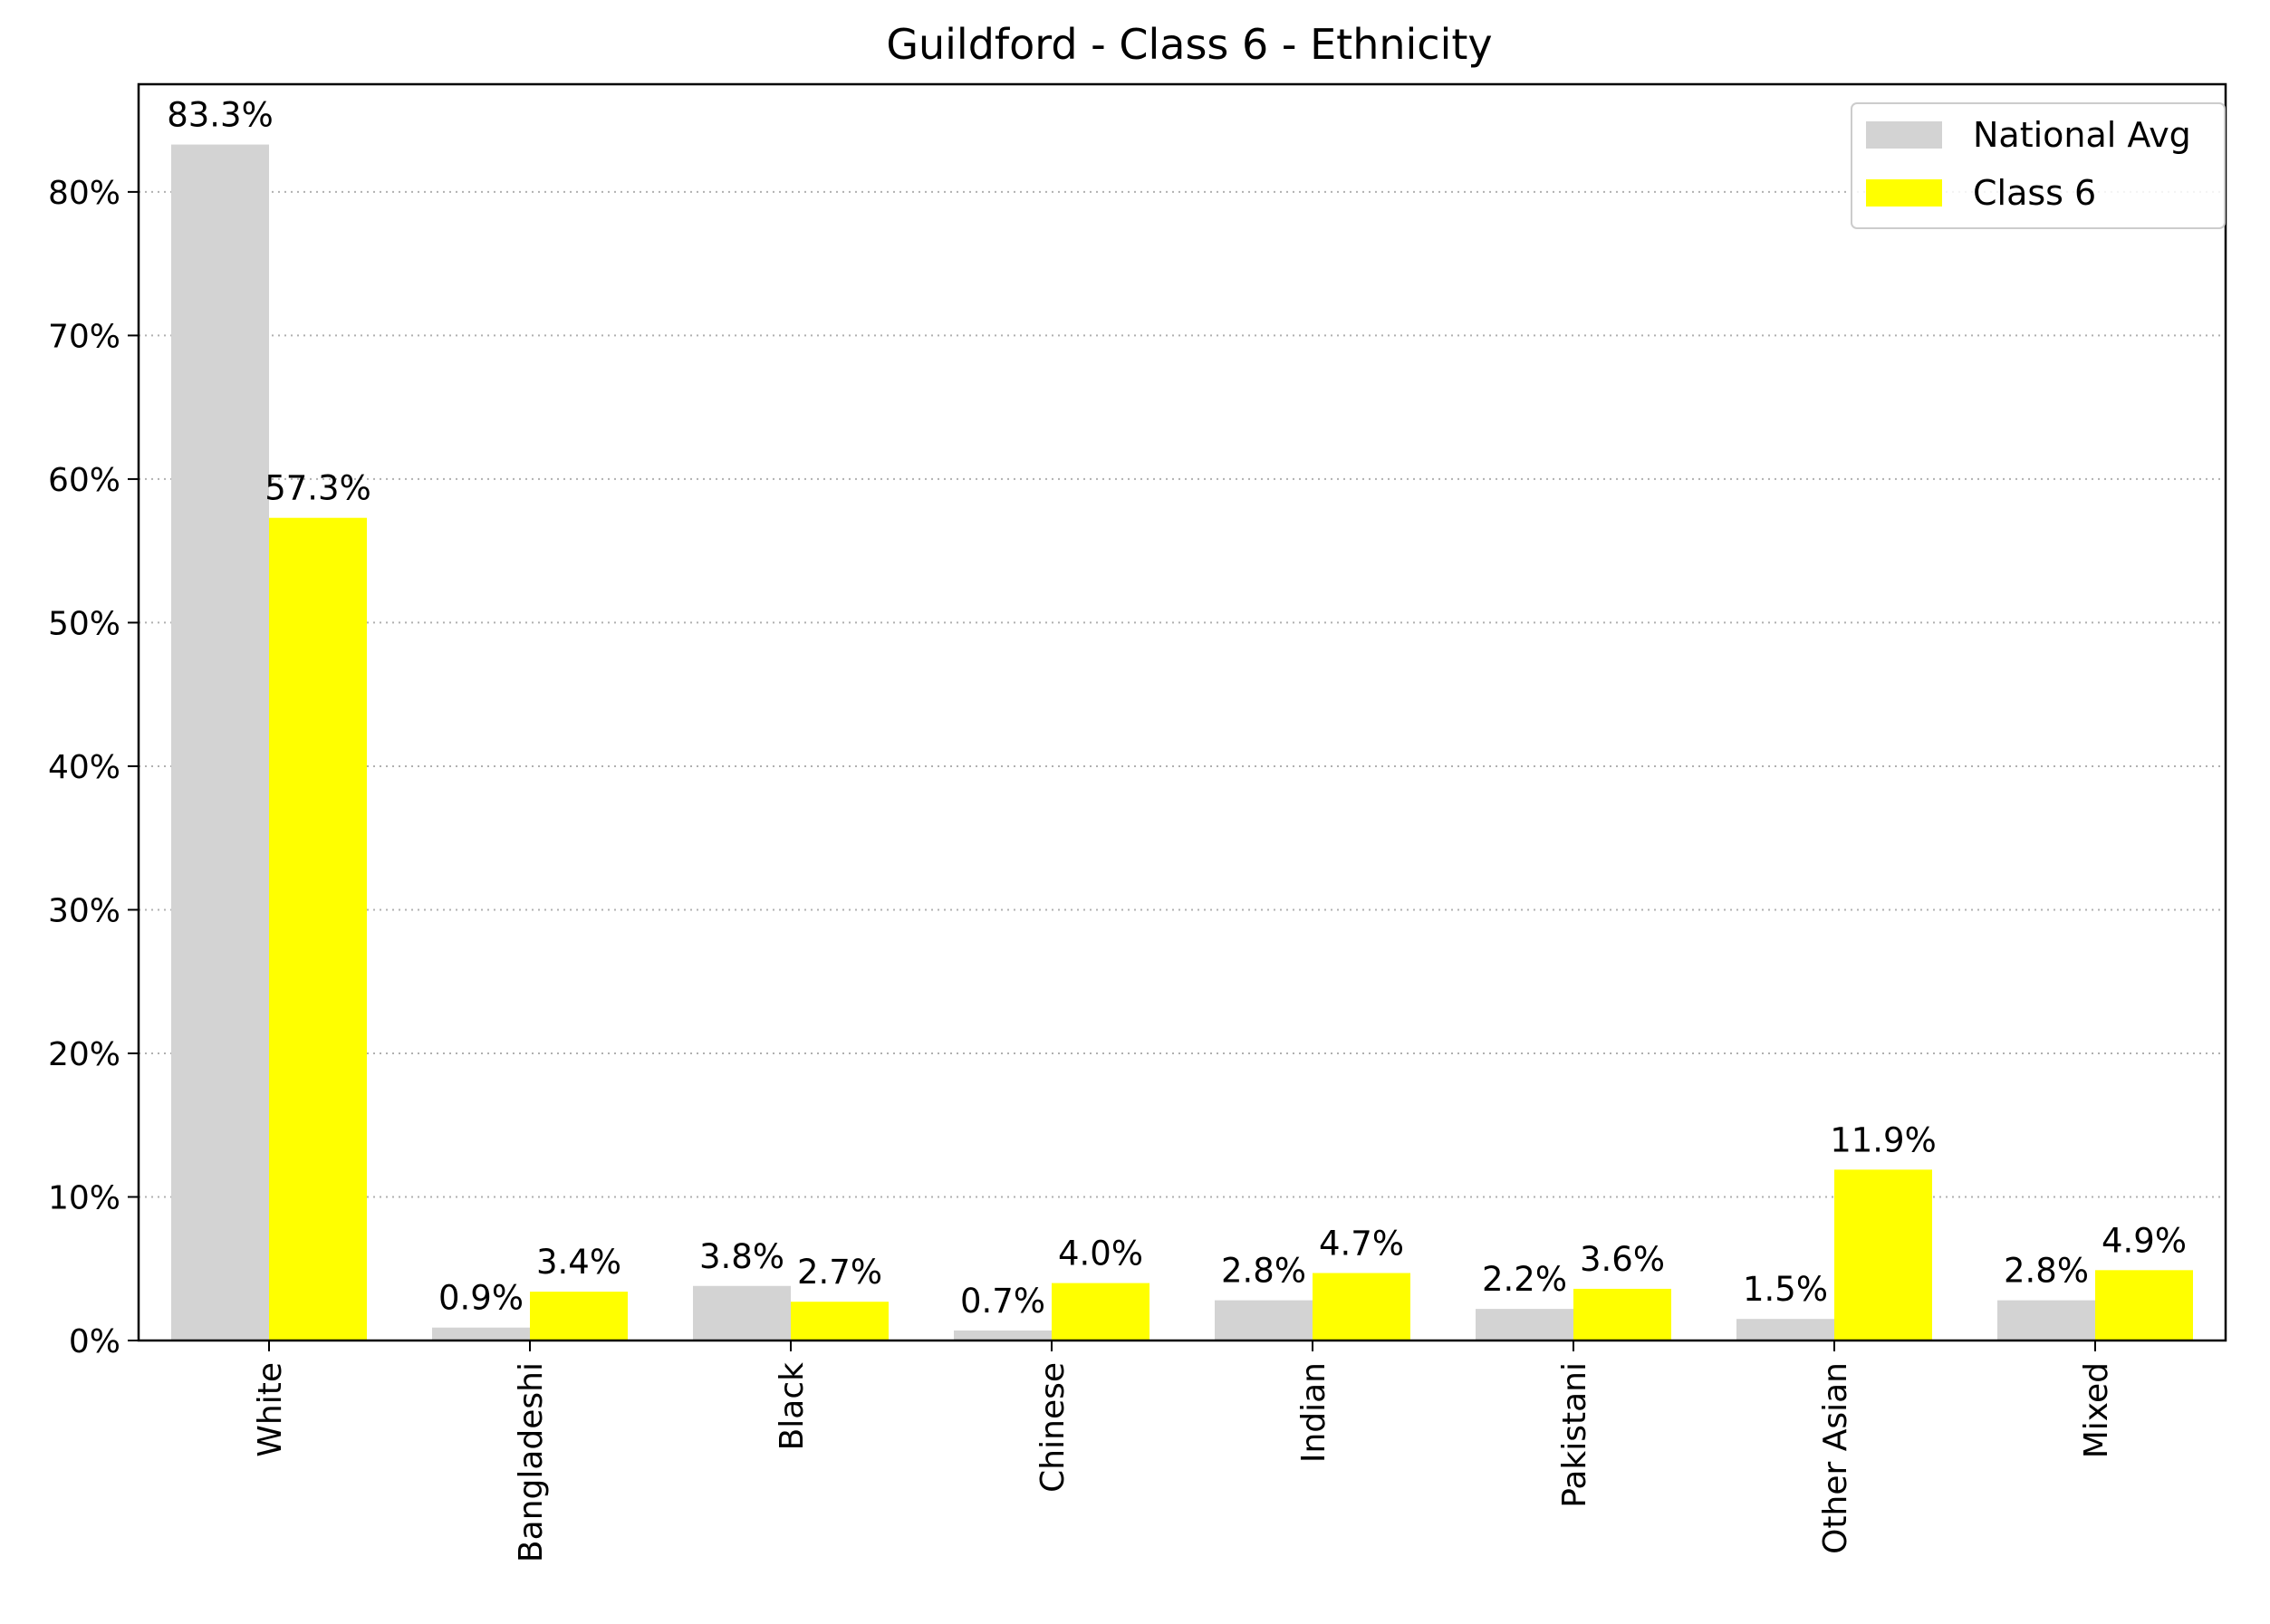 The width and height of the screenshot is (2270, 1624). I want to click on y-tick-label: 70%, so click(84, 336).